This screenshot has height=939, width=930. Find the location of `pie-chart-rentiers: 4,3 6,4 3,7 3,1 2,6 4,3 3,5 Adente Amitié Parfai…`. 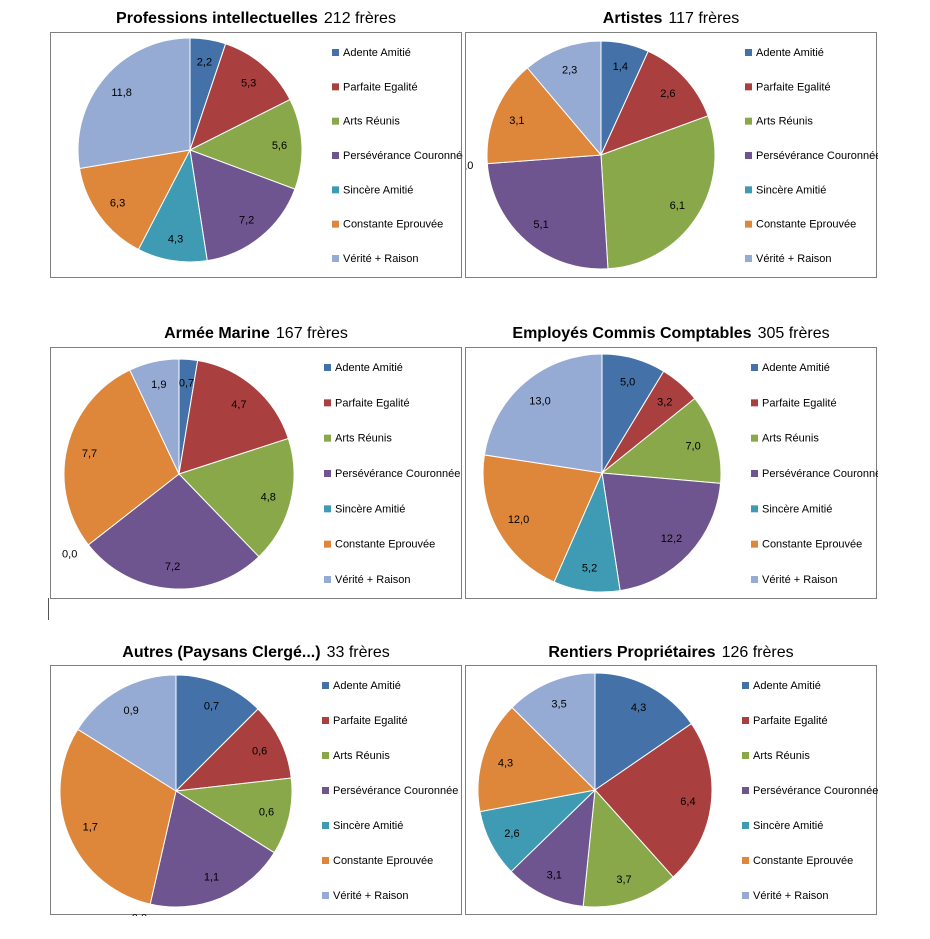

pie-chart-rentiers: 4,3 6,4 3,7 3,1 2,6 4,3 3,5 Adente Amitié Parfai… is located at coordinates (671, 790).